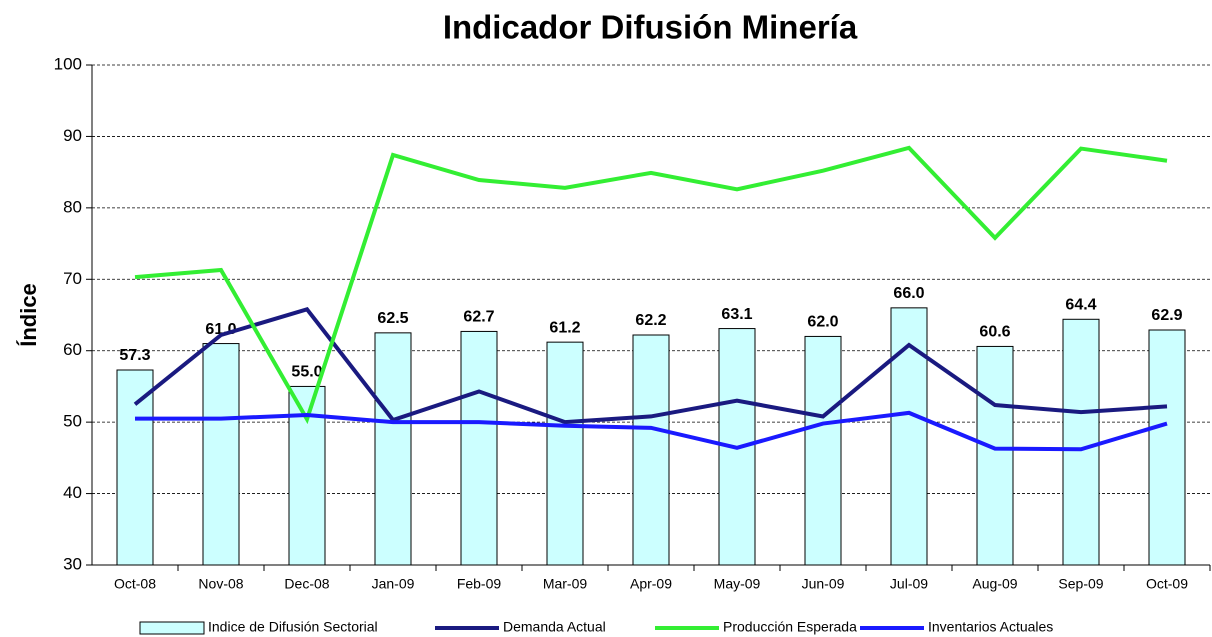 This screenshot has height=637, width=1212. What do you see at coordinates (172, 628) in the screenshot?
I see `legend-swatch` at bounding box center [172, 628].